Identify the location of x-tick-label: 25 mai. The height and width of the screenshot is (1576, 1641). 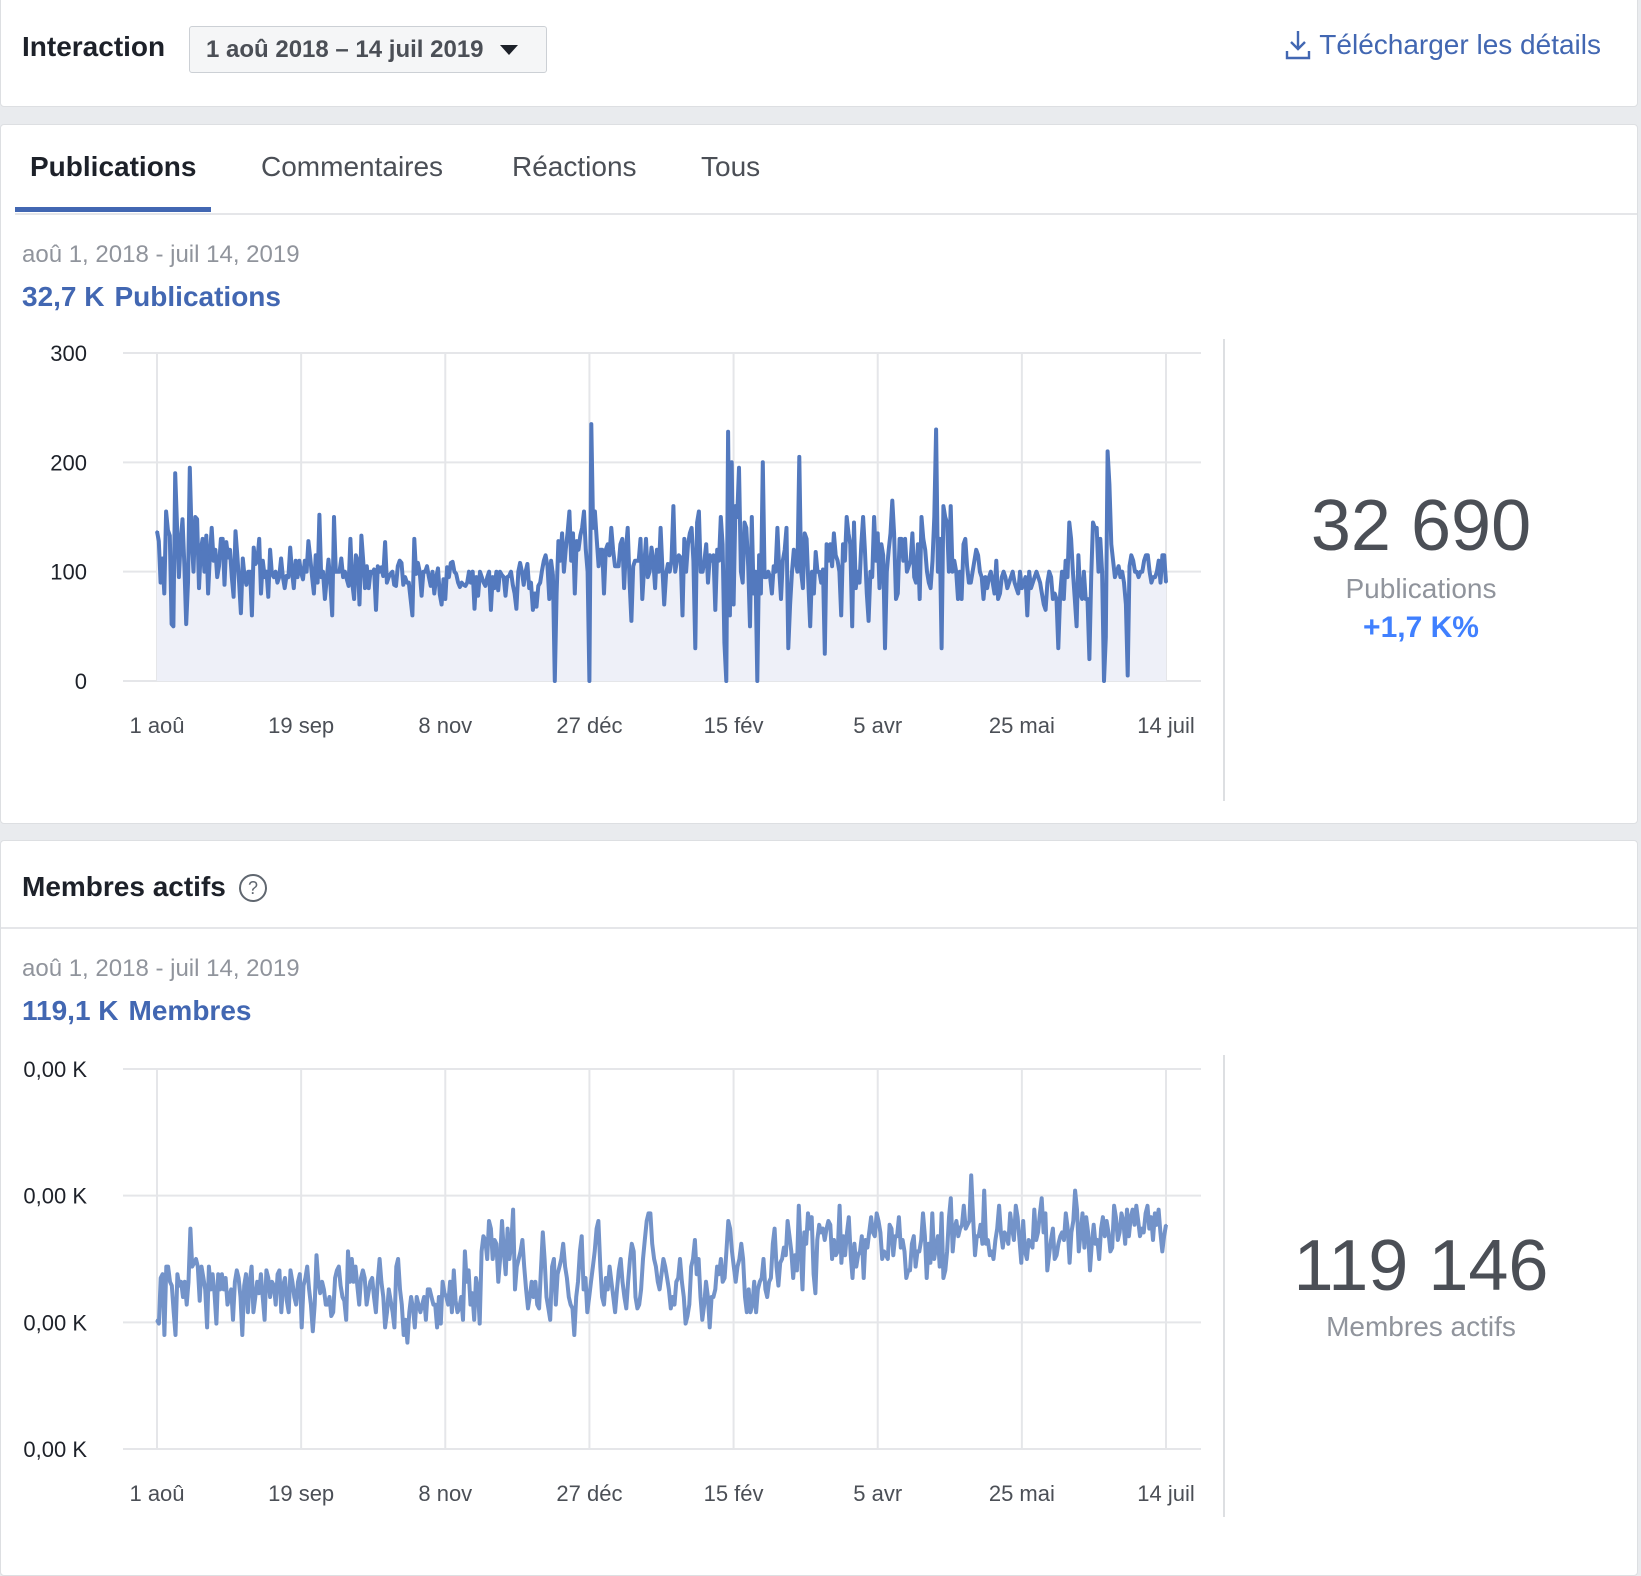
(1022, 1493).